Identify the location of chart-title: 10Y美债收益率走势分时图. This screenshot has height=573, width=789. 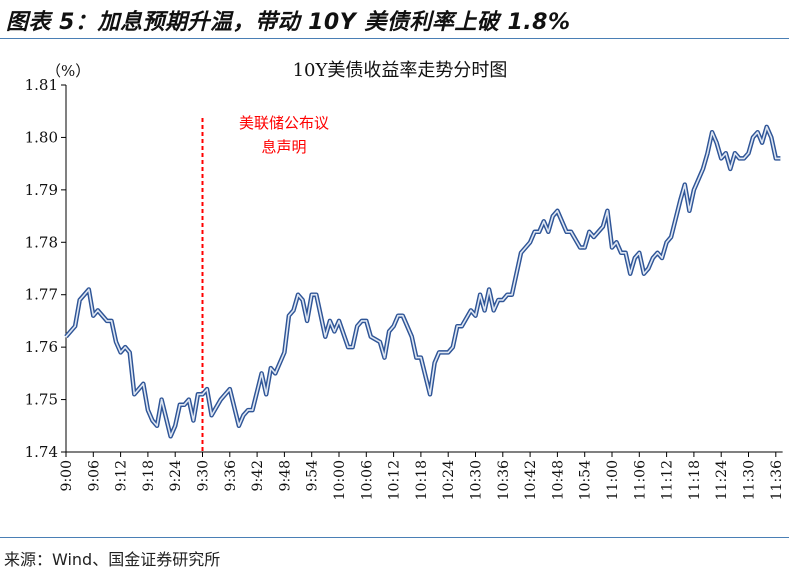
(400, 70).